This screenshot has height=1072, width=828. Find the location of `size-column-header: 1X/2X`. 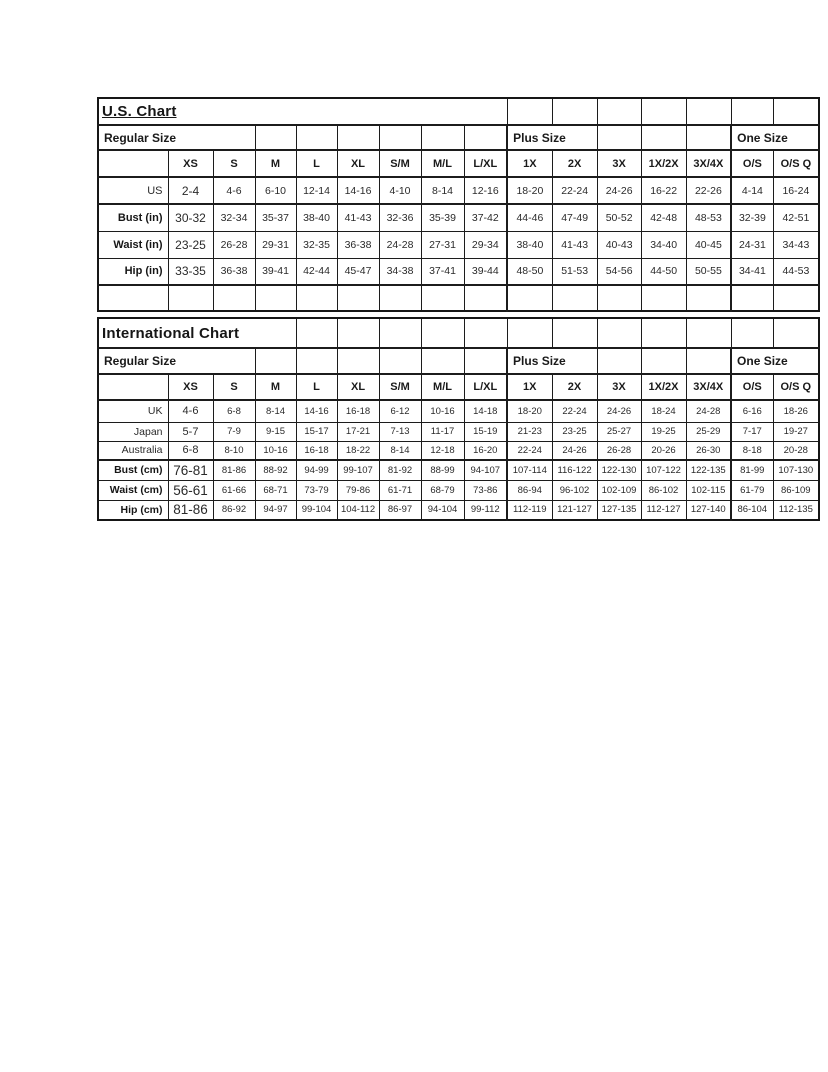

size-column-header: 1X/2X is located at coordinates (663, 163).